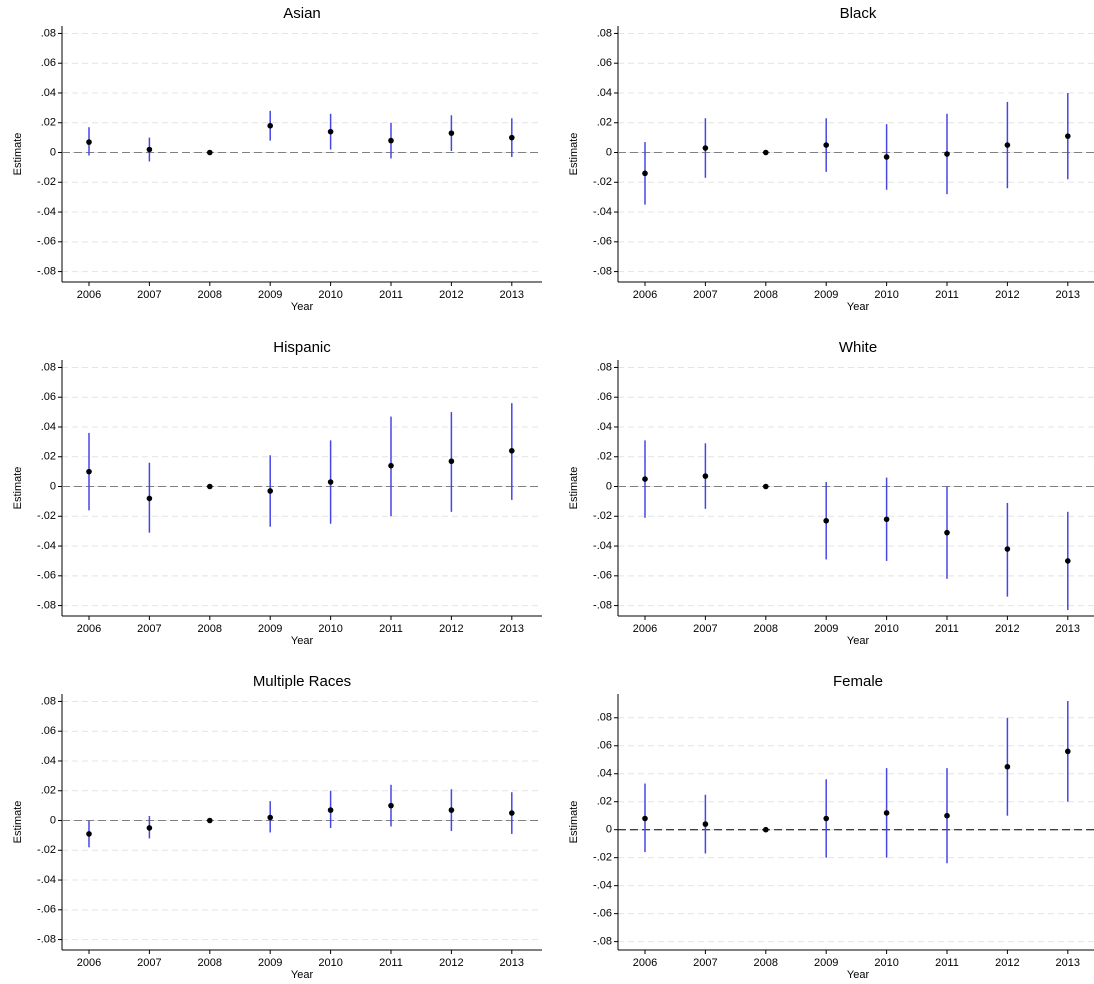 Image resolution: width=1094 pixels, height=984 pixels. Describe the element at coordinates (302, 13) in the screenshot. I see `panel-title: Asian` at that location.